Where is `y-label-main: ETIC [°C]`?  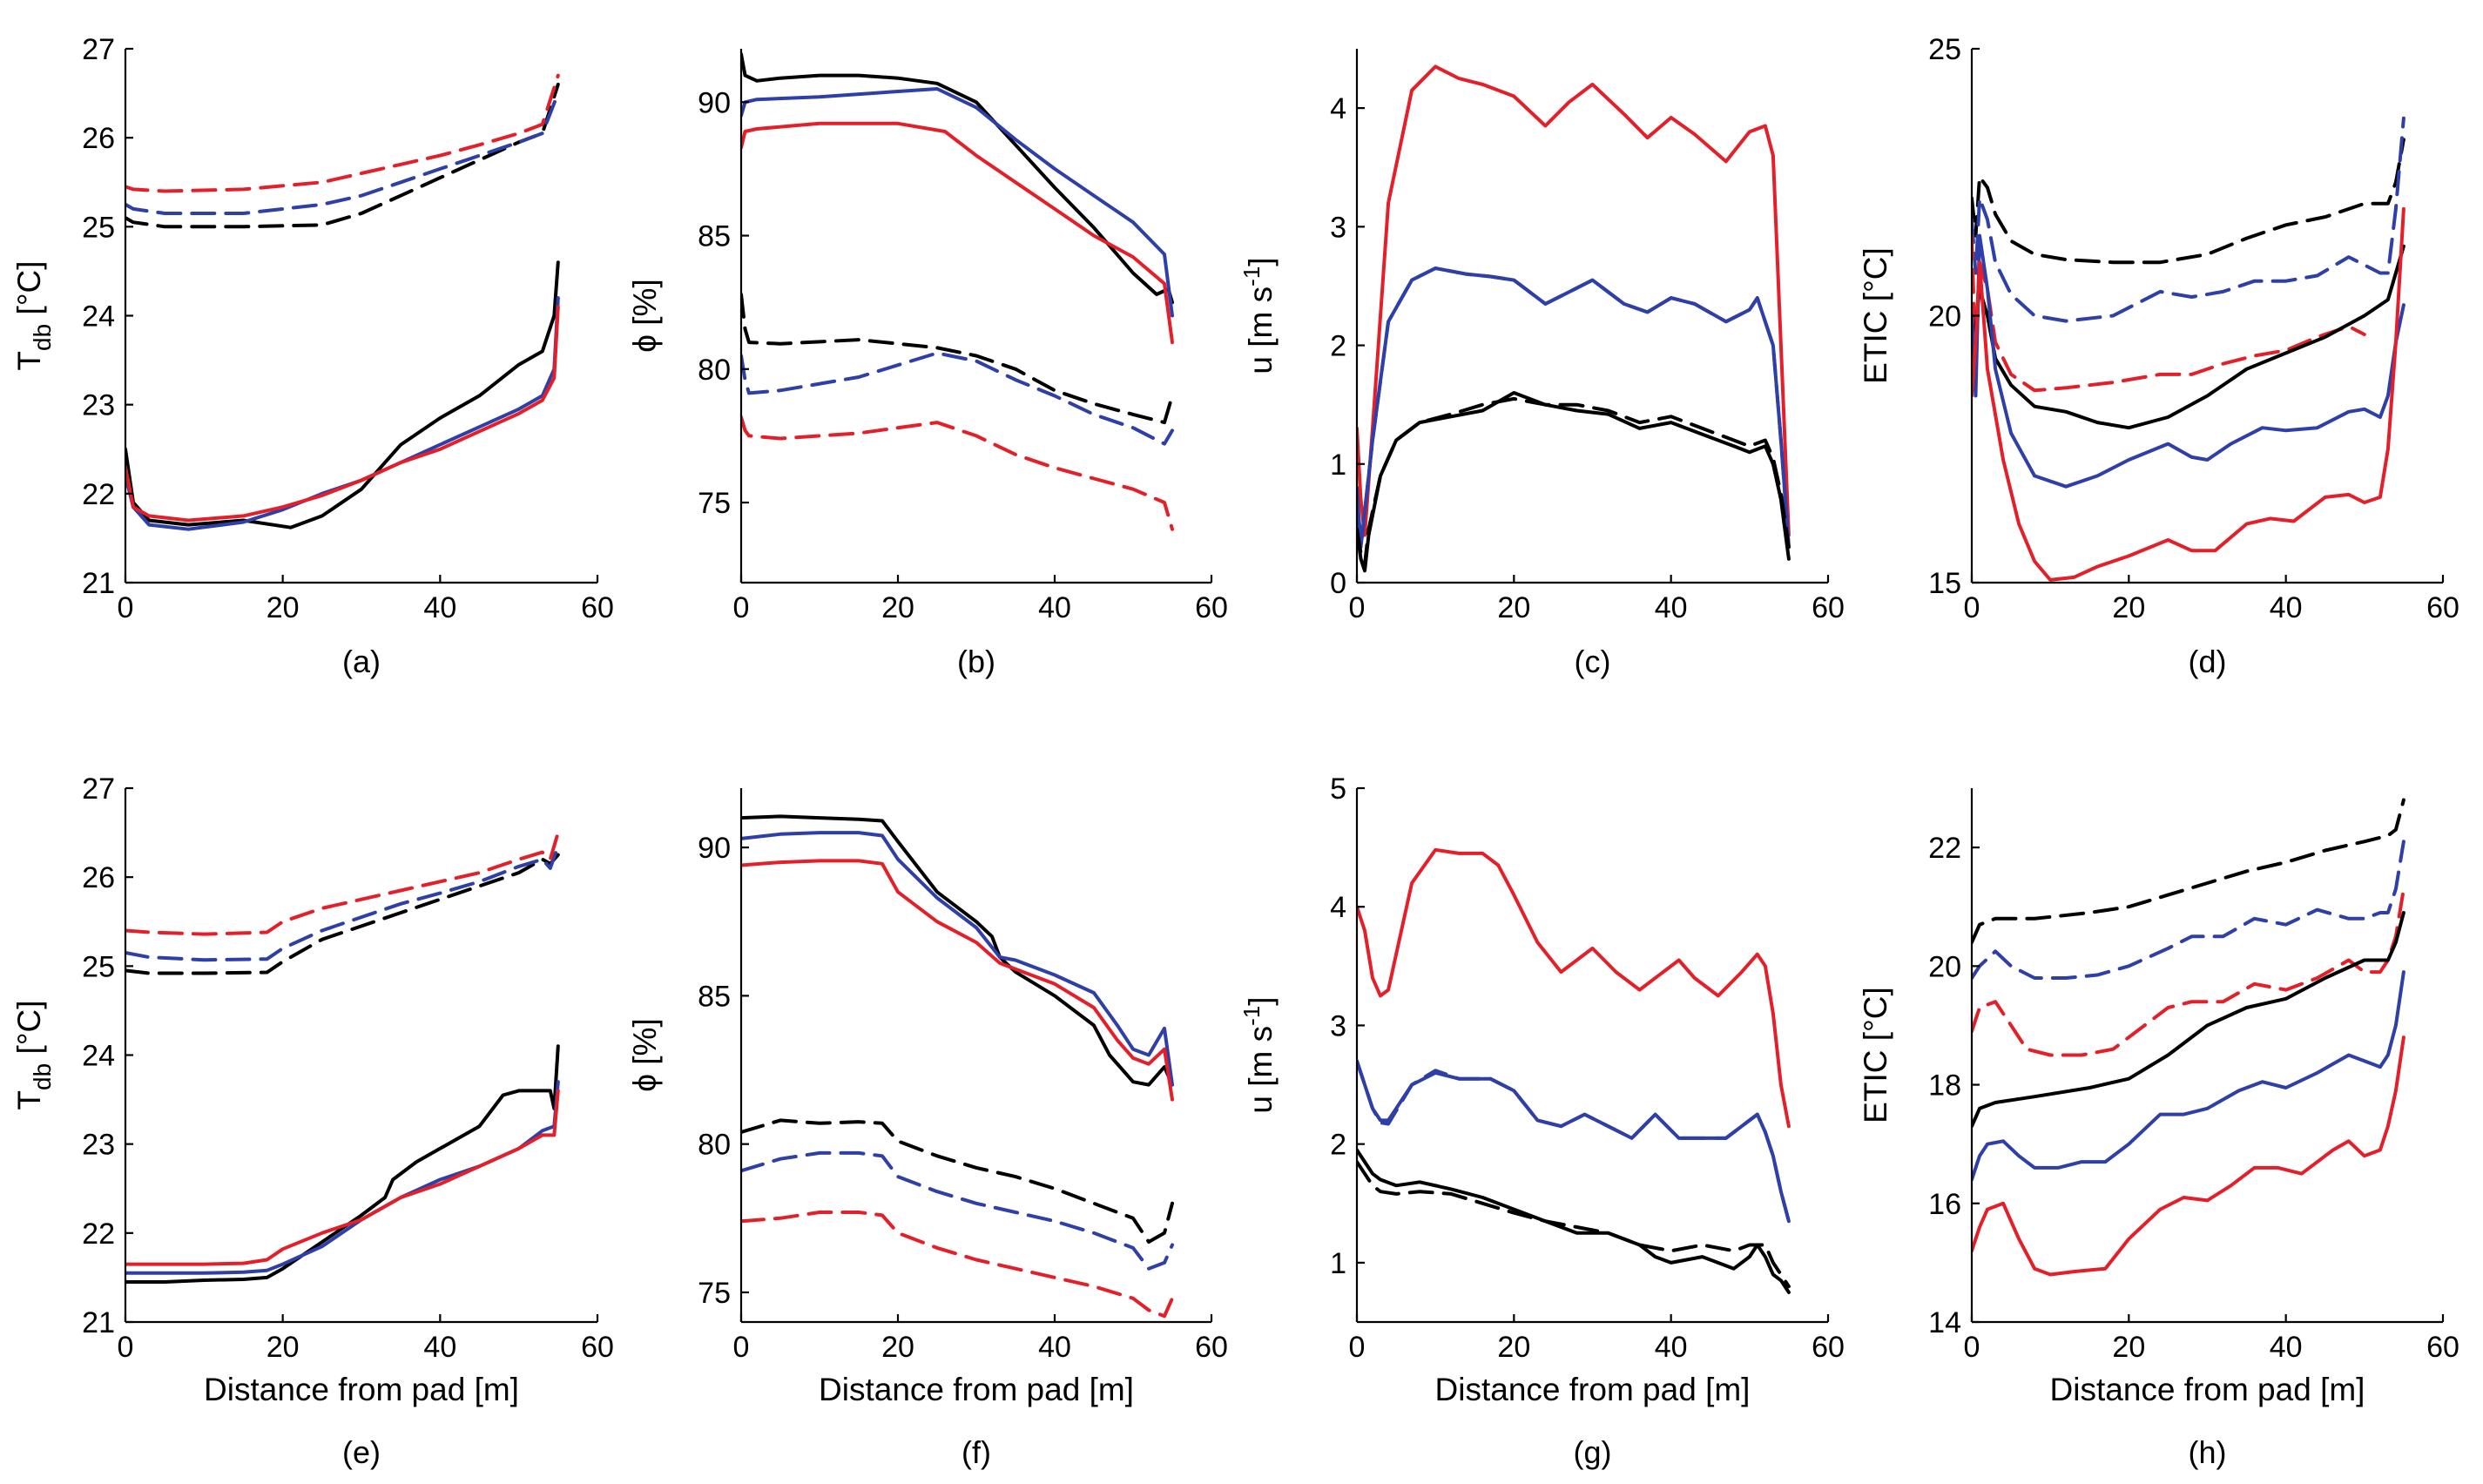 y-label-main: ETIC [°C] is located at coordinates (1875, 315).